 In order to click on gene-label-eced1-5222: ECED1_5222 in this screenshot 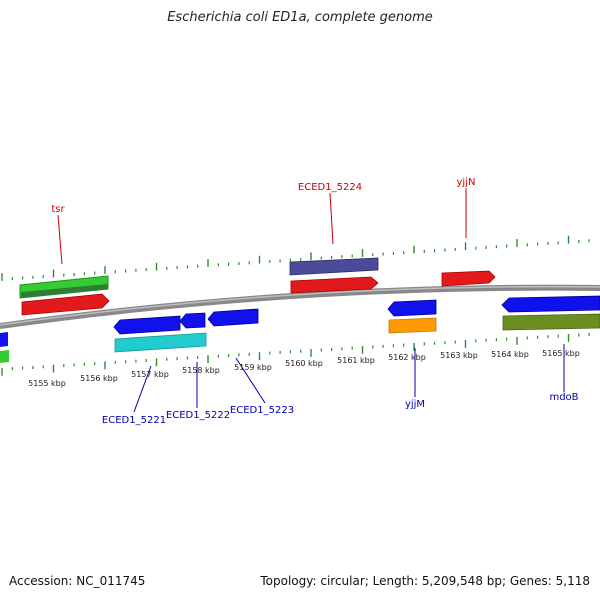, I will do `click(198, 415)`.